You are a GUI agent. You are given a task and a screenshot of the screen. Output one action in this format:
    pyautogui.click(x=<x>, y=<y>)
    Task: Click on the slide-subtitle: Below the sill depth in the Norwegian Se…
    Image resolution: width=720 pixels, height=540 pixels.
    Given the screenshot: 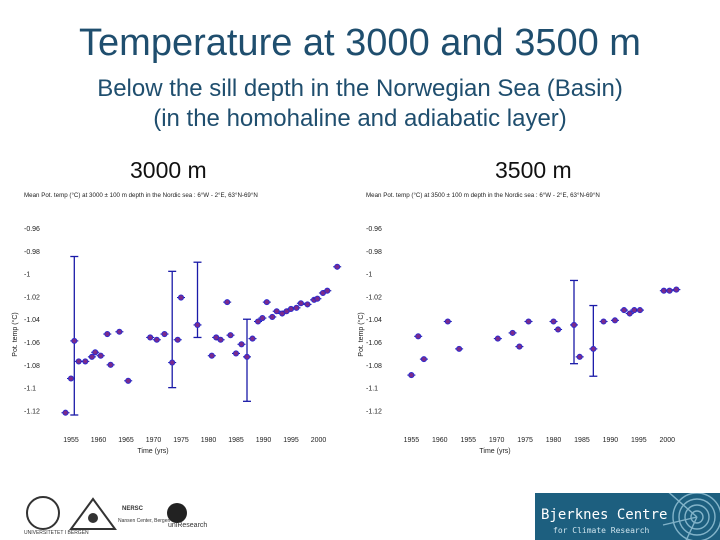 What is the action you would take?
    pyautogui.click(x=360, y=104)
    